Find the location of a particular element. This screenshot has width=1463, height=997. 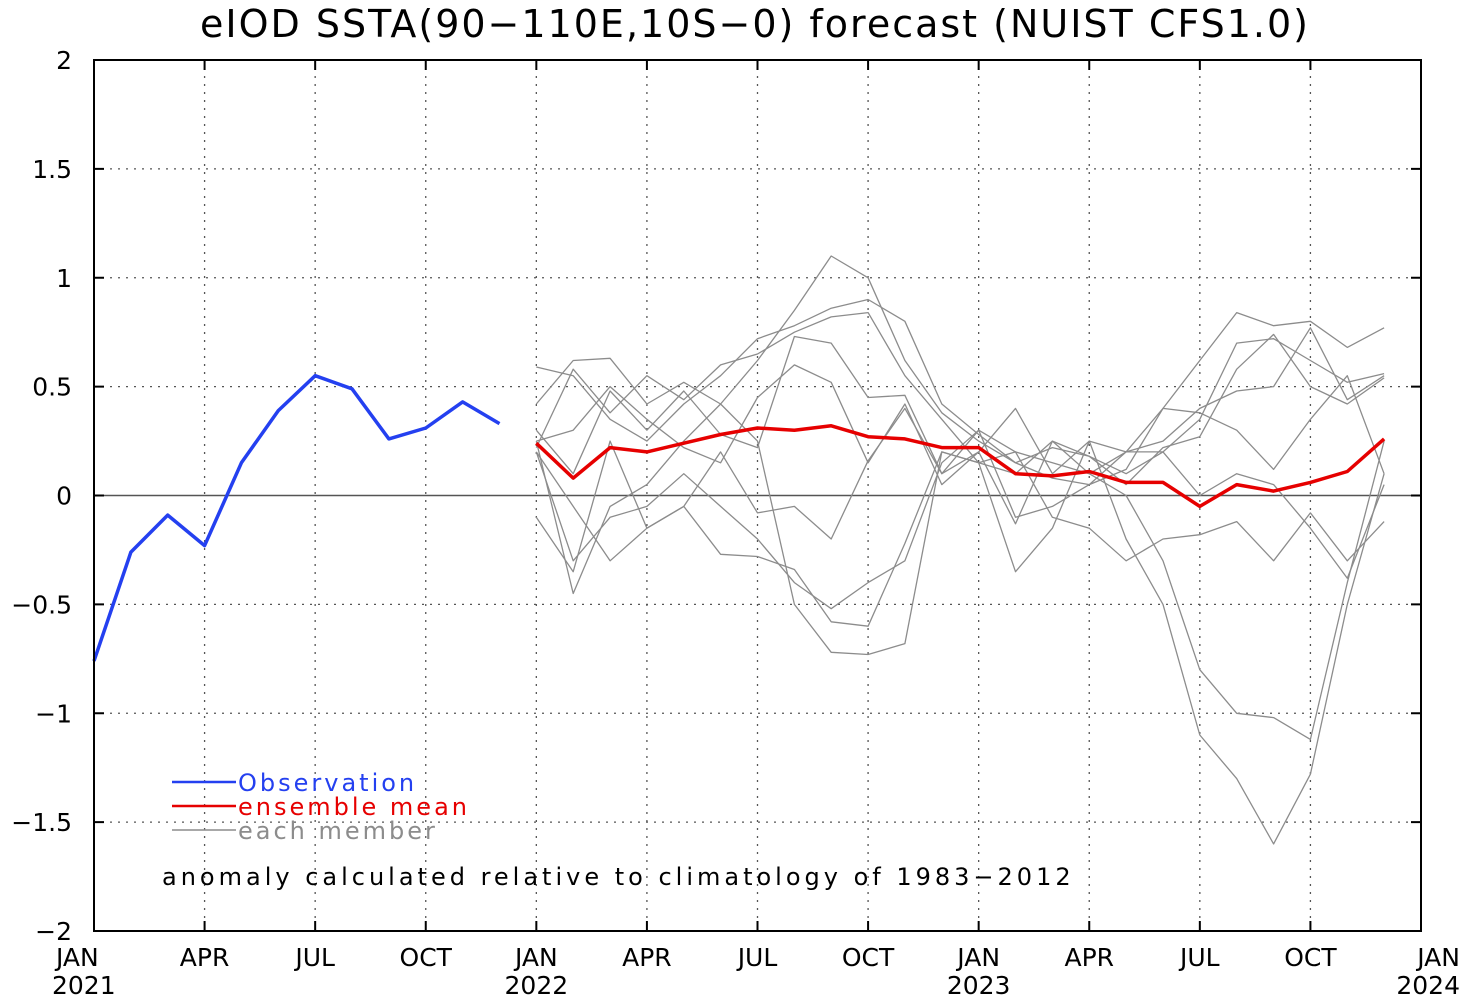

y-tick-label: −1.5 is located at coordinates (41, 822).